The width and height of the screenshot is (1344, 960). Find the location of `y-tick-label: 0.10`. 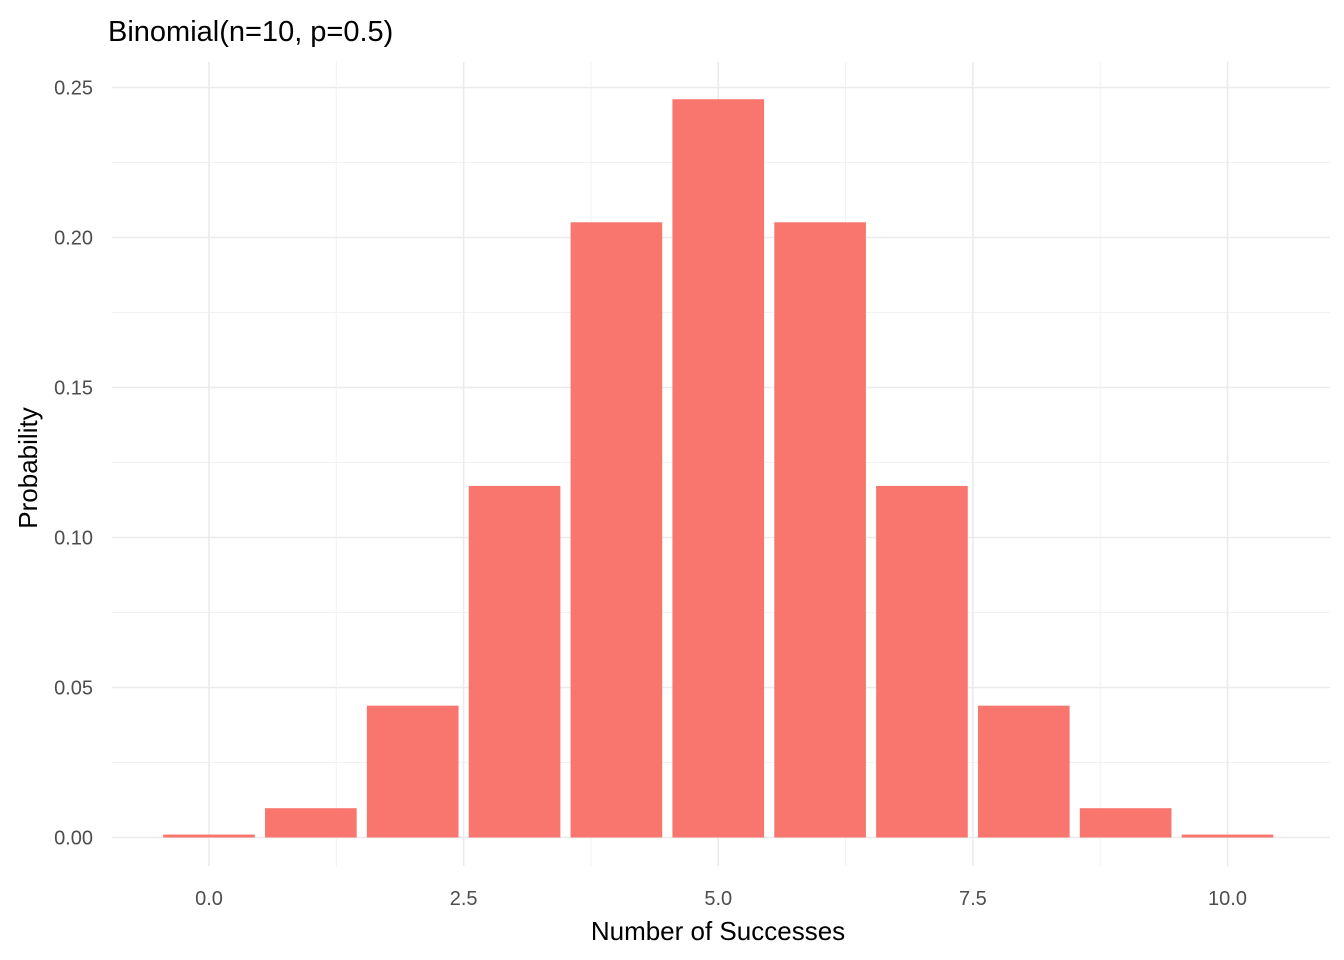

y-tick-label: 0.10 is located at coordinates (73, 539).